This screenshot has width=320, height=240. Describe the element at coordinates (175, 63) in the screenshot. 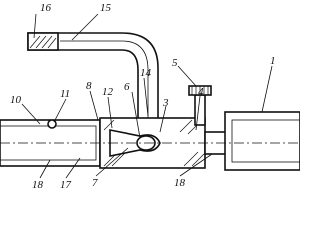

I see `label: 5` at that location.